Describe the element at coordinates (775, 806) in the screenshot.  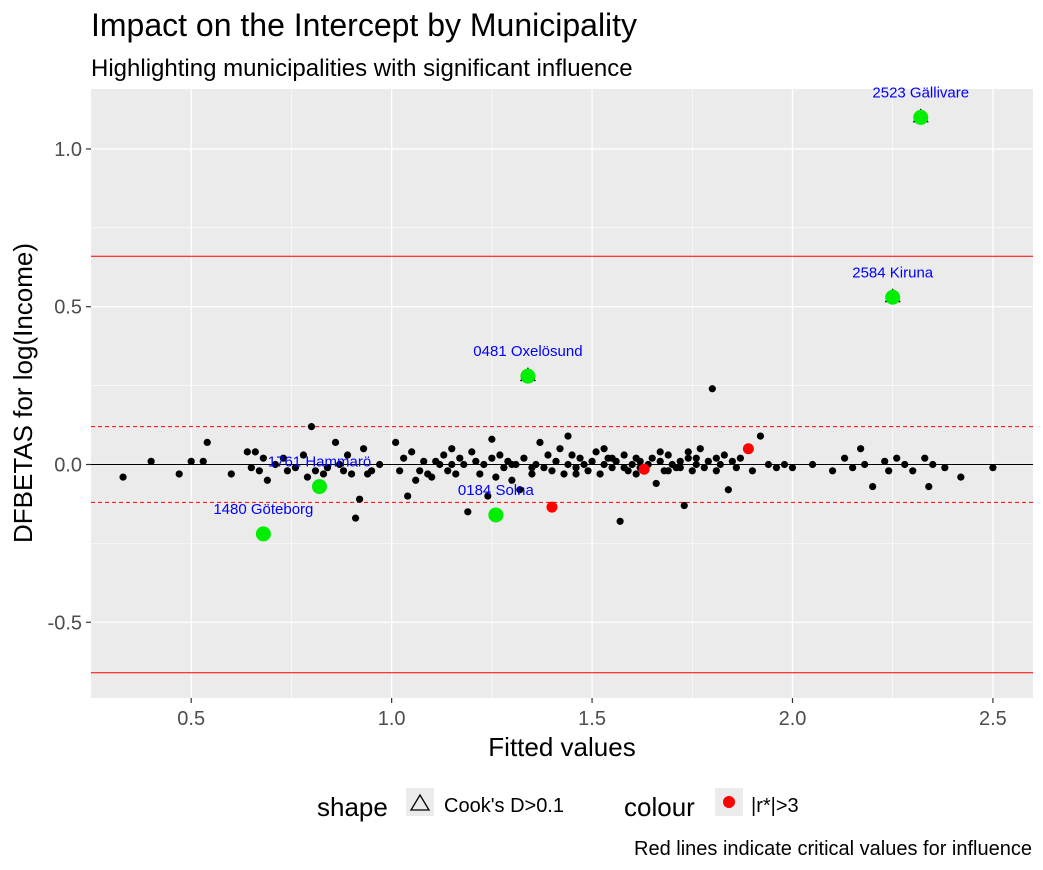
I see `legend-colour-label: |r*|>3` at that location.